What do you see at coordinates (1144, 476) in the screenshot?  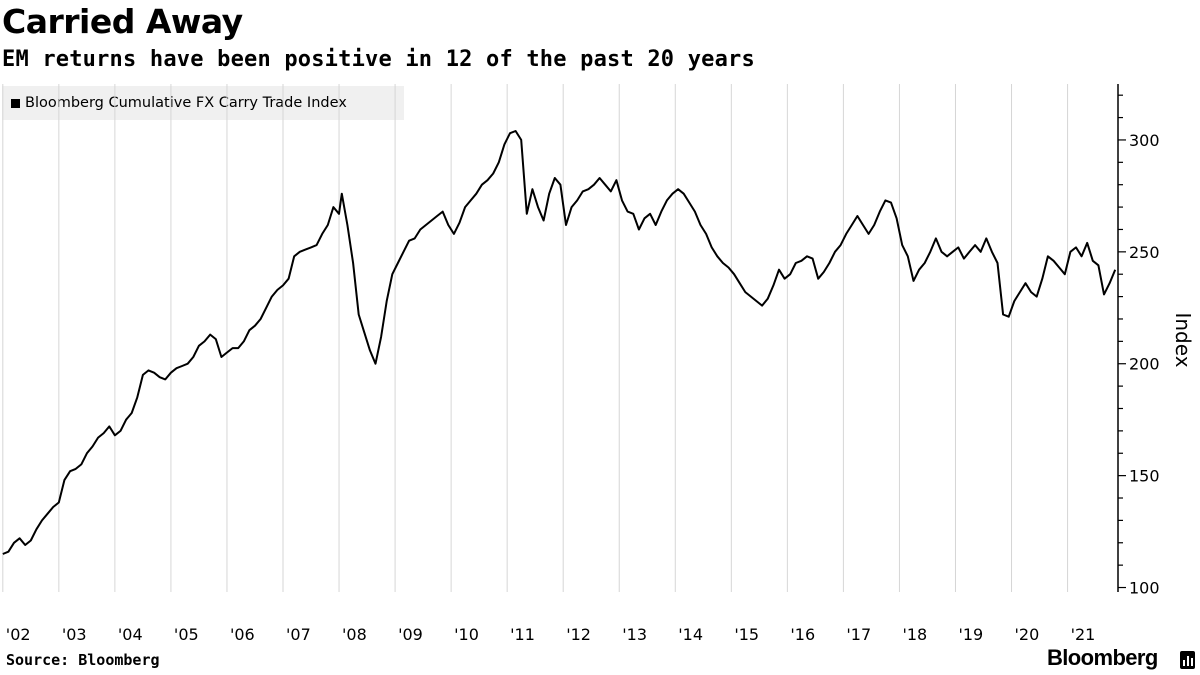 I see `y-tick-label: 150` at bounding box center [1144, 476].